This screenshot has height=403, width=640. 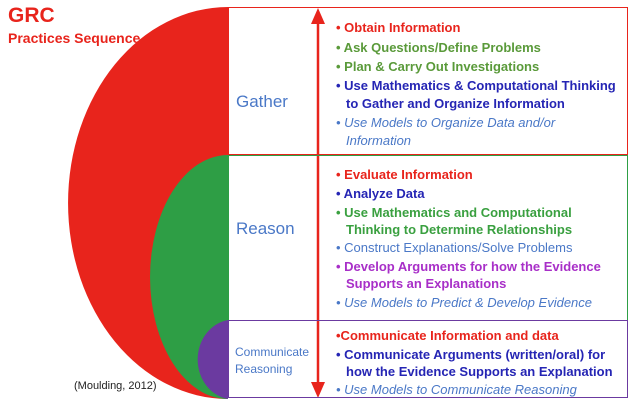 What do you see at coordinates (438, 66) in the screenshot?
I see `gather-item-plan-investigations: • Plan & Carry Out Investigations` at bounding box center [438, 66].